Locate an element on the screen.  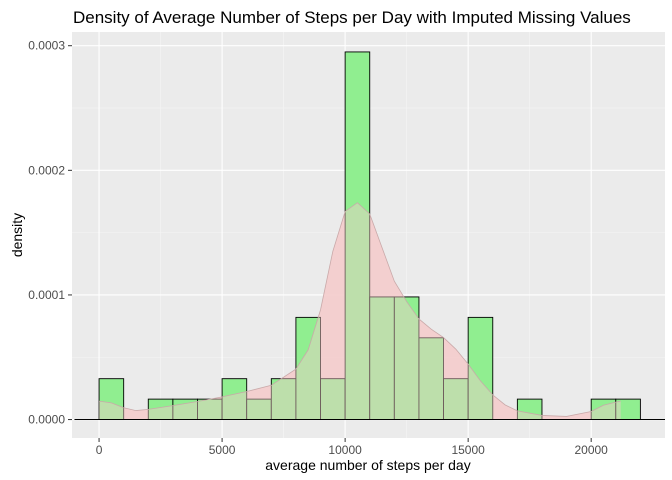
x-tick-label: 0 is located at coordinates (99, 450).